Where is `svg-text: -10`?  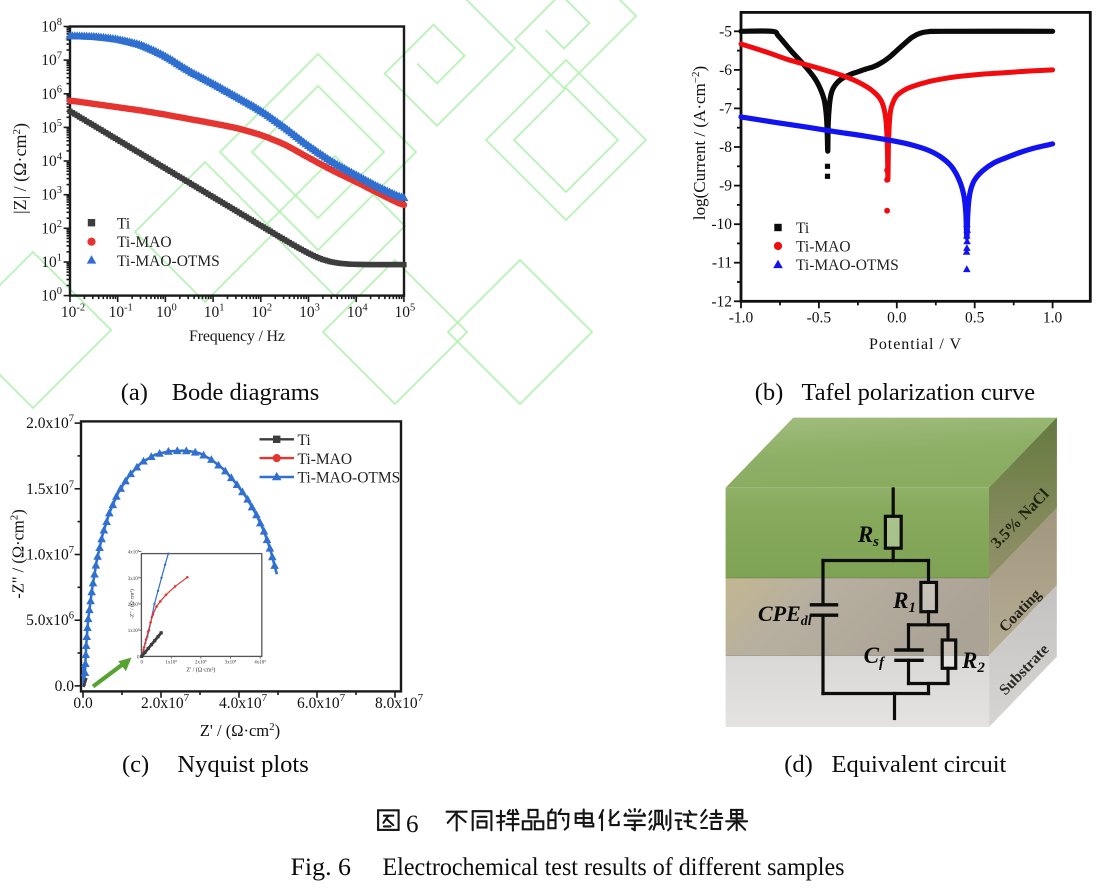
svg-text: -10 is located at coordinates (721, 224).